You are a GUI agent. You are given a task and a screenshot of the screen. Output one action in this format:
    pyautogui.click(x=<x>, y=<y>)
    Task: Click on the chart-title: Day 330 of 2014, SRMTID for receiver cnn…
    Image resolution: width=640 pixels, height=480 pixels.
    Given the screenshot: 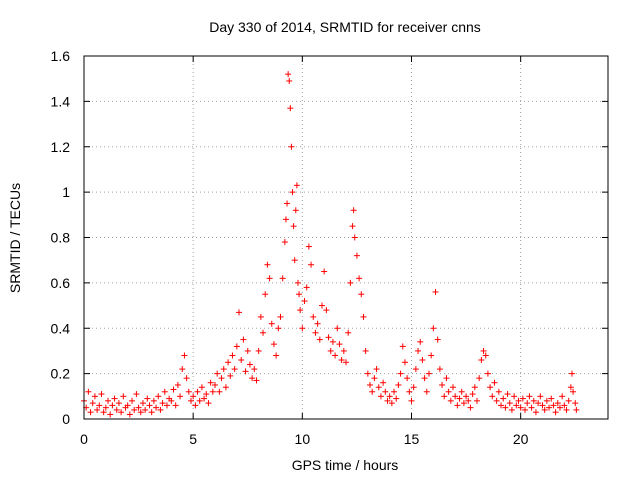 What is the action you would take?
    pyautogui.click(x=345, y=27)
    